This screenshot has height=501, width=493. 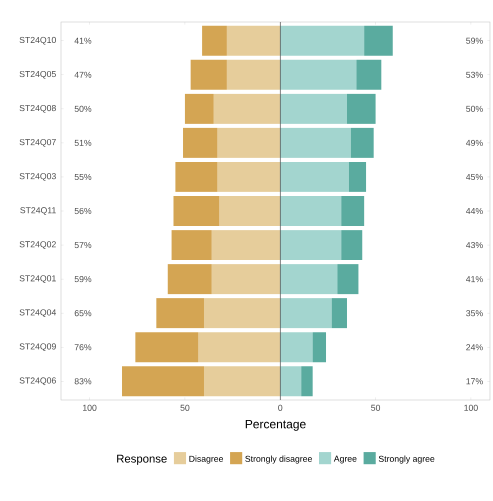 I want to click on annotation: 51%, so click(x=83, y=143).